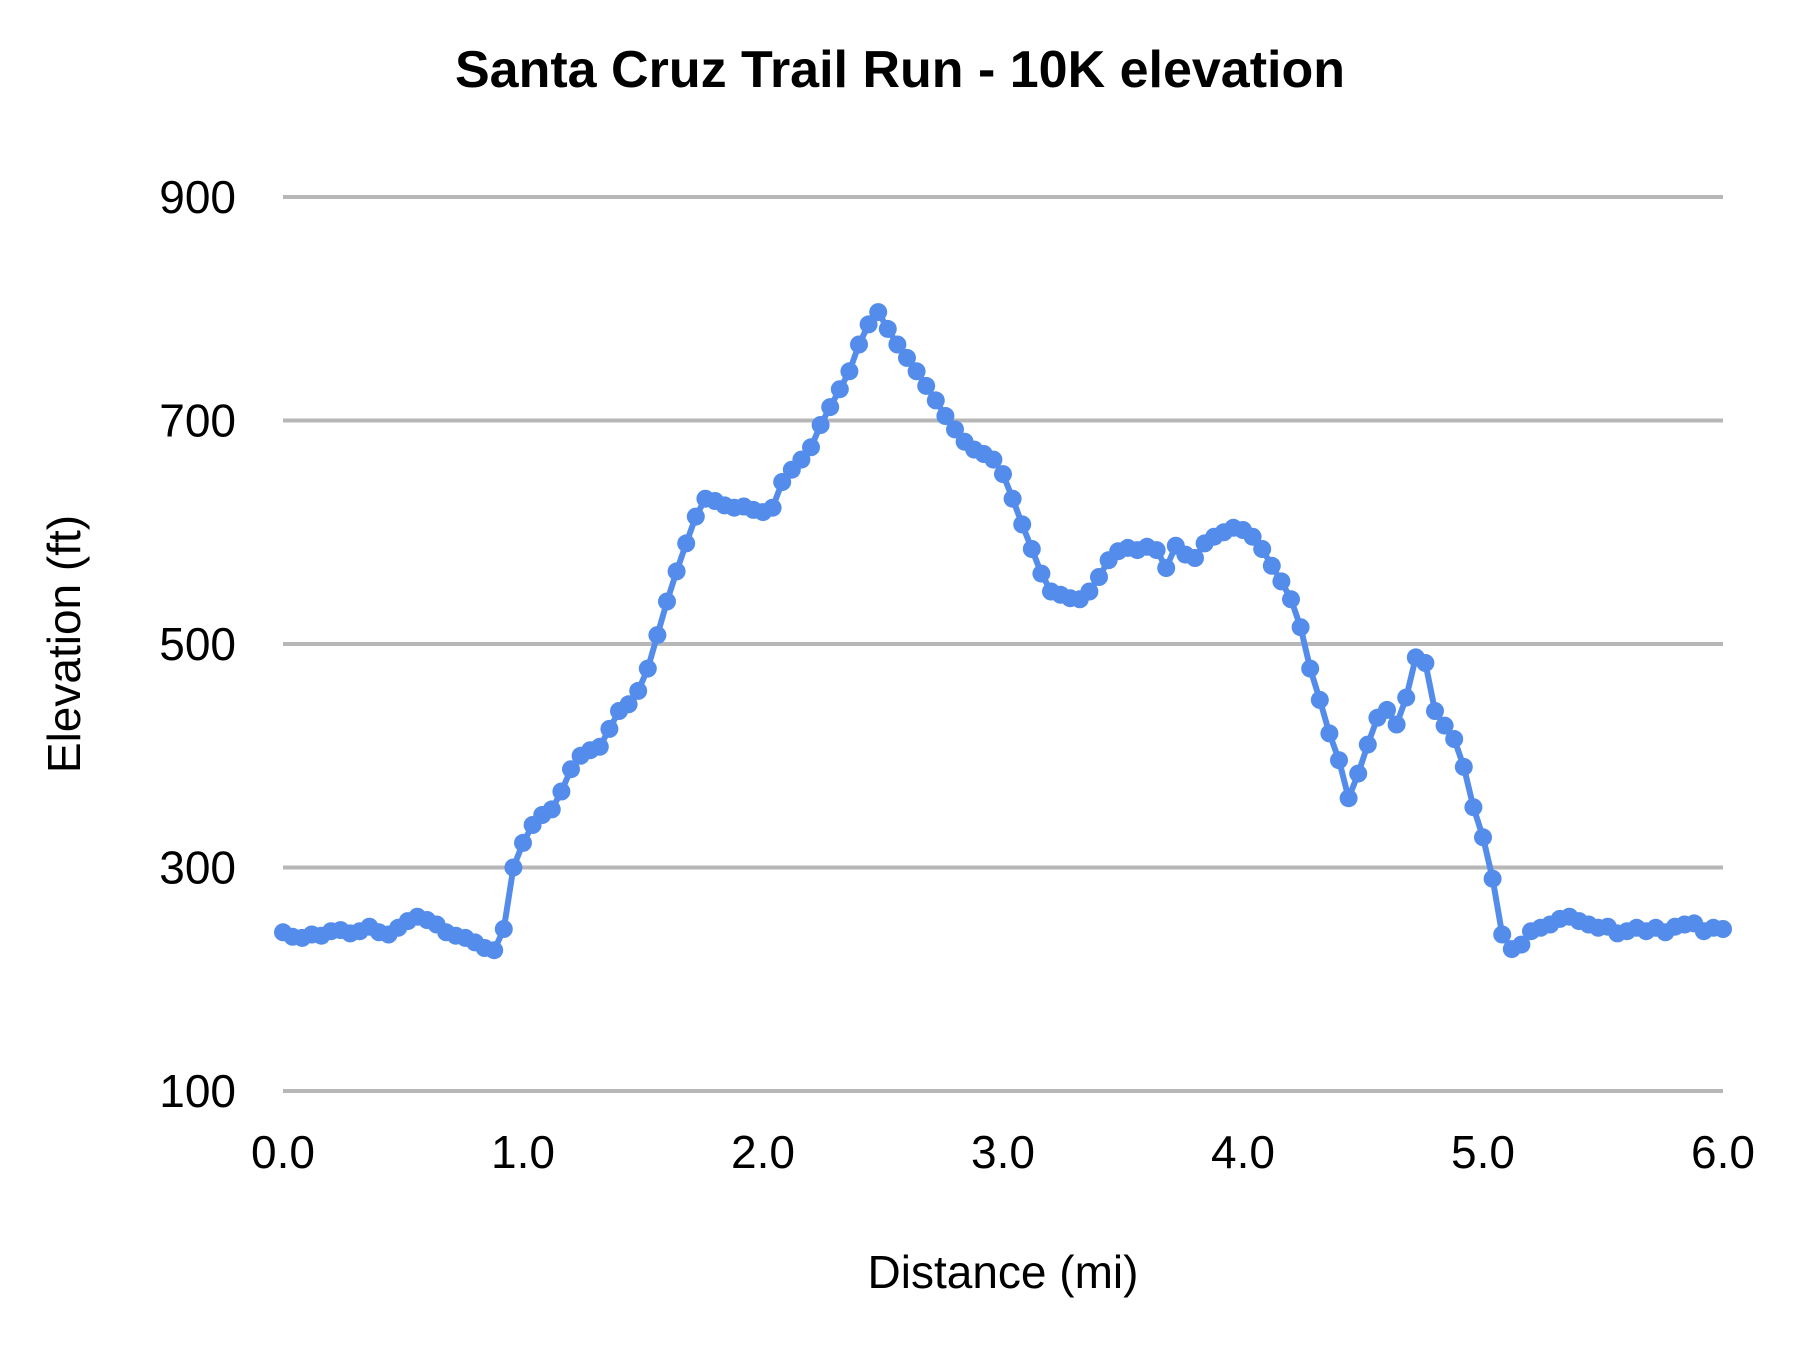  What do you see at coordinates (900, 70) in the screenshot?
I see `chart-title: Santa Cruz Trail Run - 10K elevation` at bounding box center [900, 70].